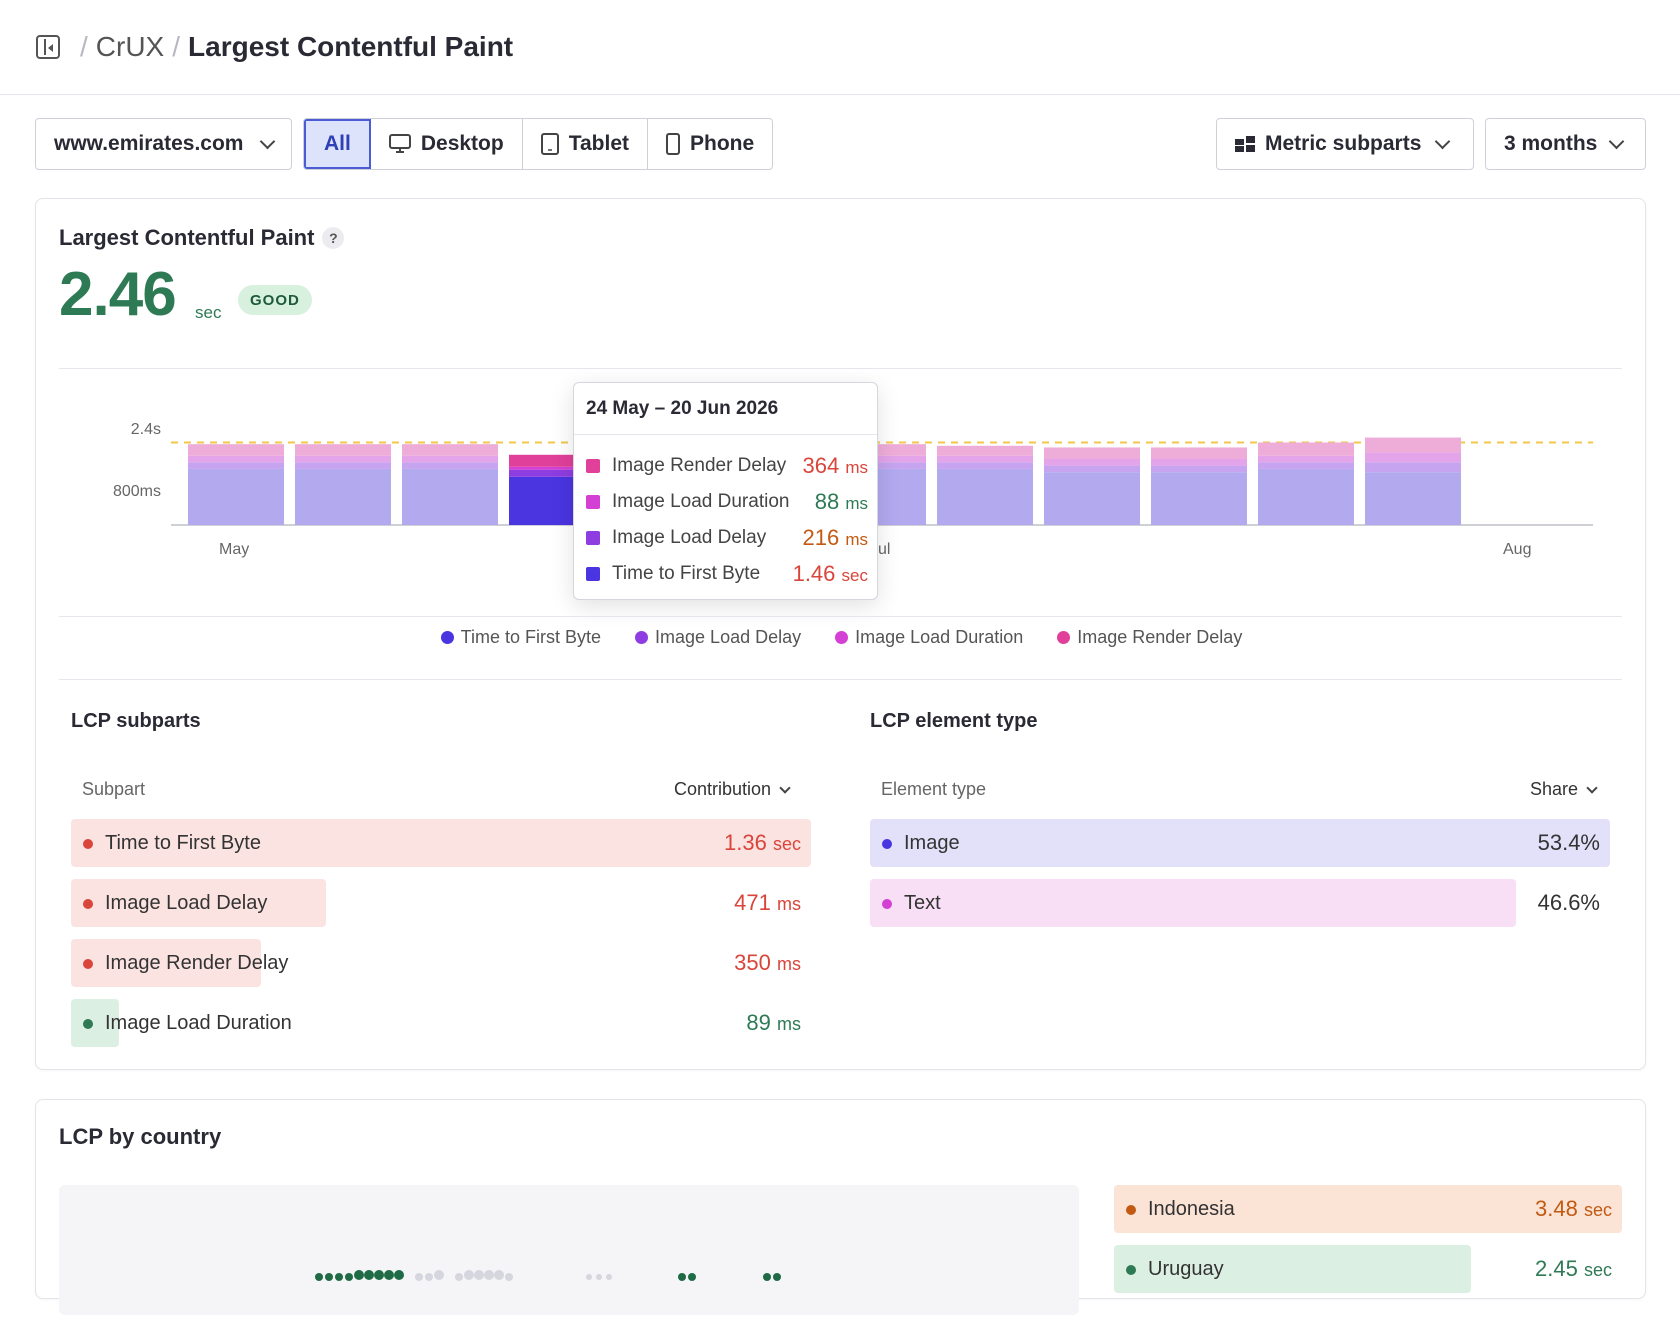 The width and height of the screenshot is (1680, 1320). I want to click on tooltip-date: 24 May – 20 Jun 2026, so click(725, 409).